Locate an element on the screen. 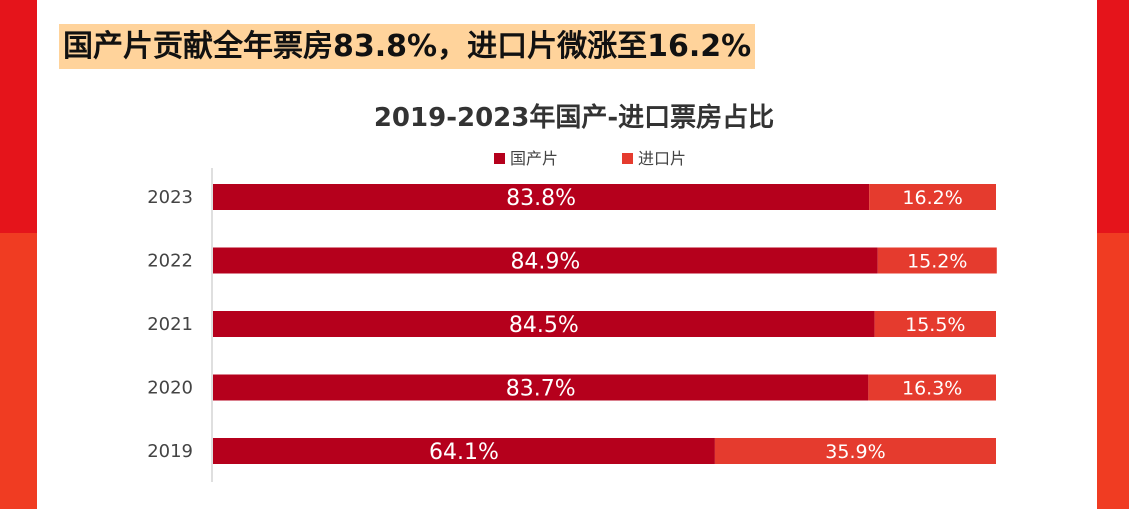 This screenshot has height=509, width=1129. data-label-imported-2020: 16.3% is located at coordinates (932, 388).